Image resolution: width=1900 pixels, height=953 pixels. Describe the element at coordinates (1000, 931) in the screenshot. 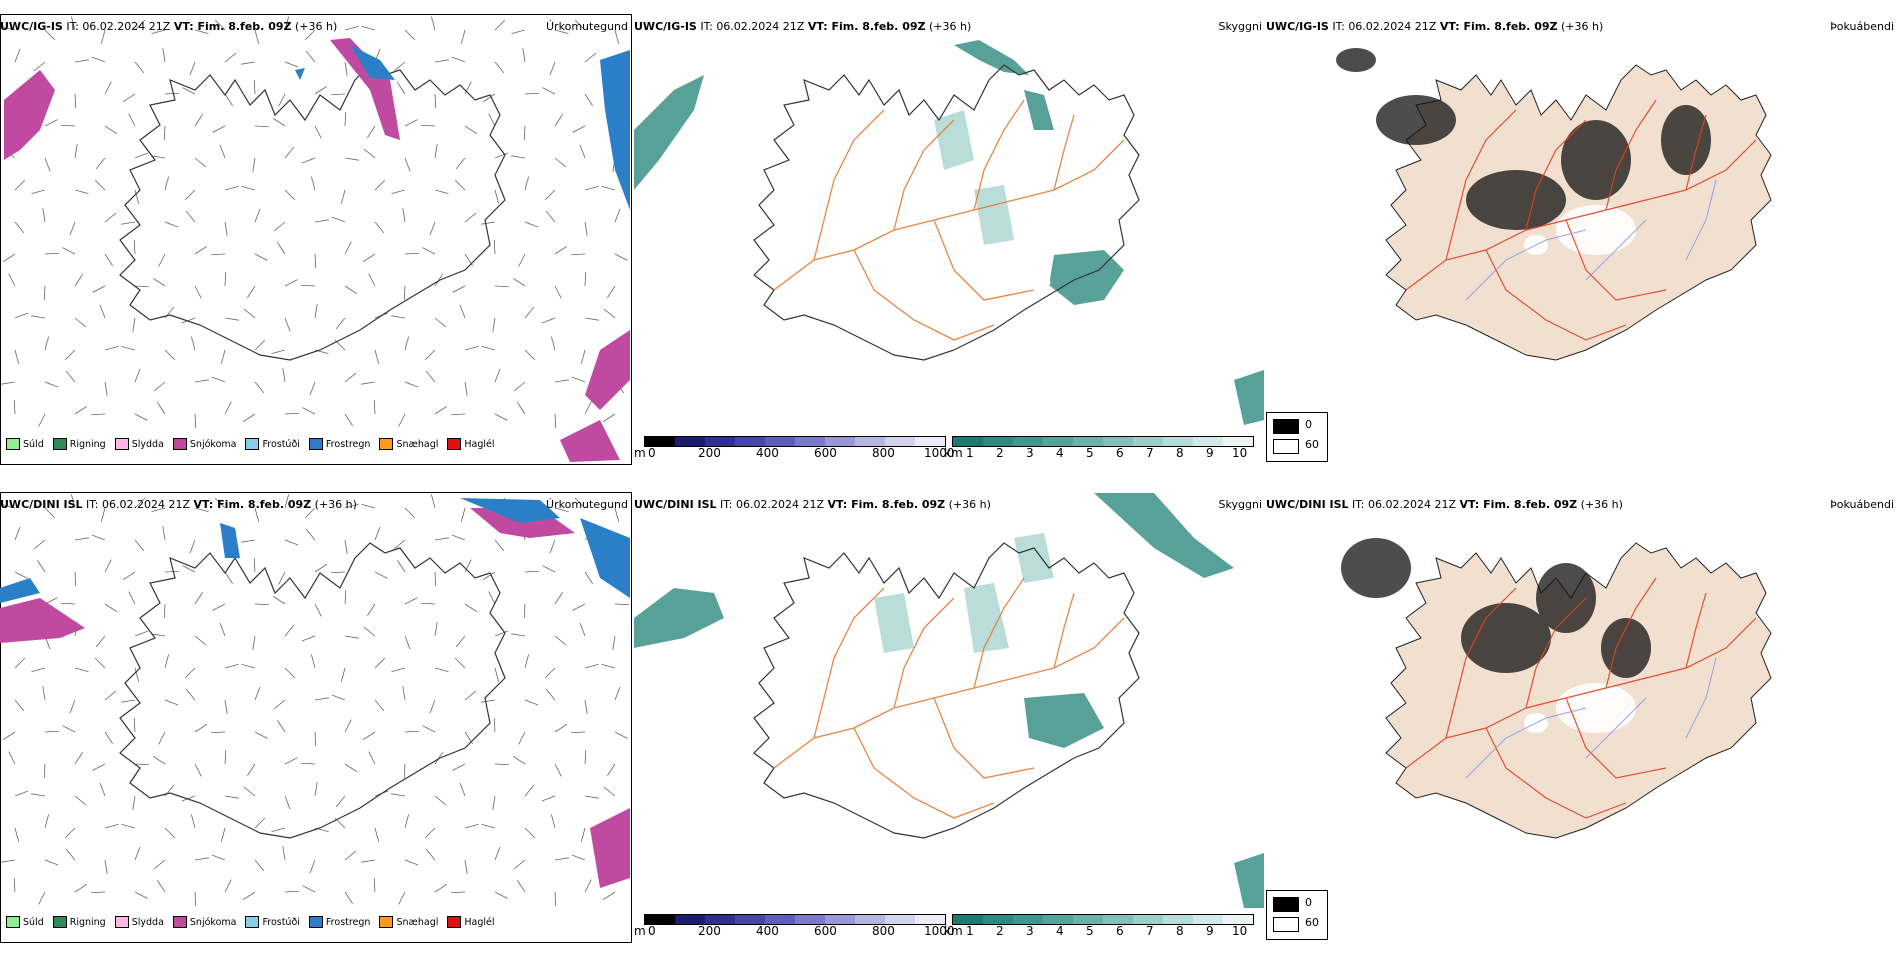

I see `tick-km-2: 2` at that location.